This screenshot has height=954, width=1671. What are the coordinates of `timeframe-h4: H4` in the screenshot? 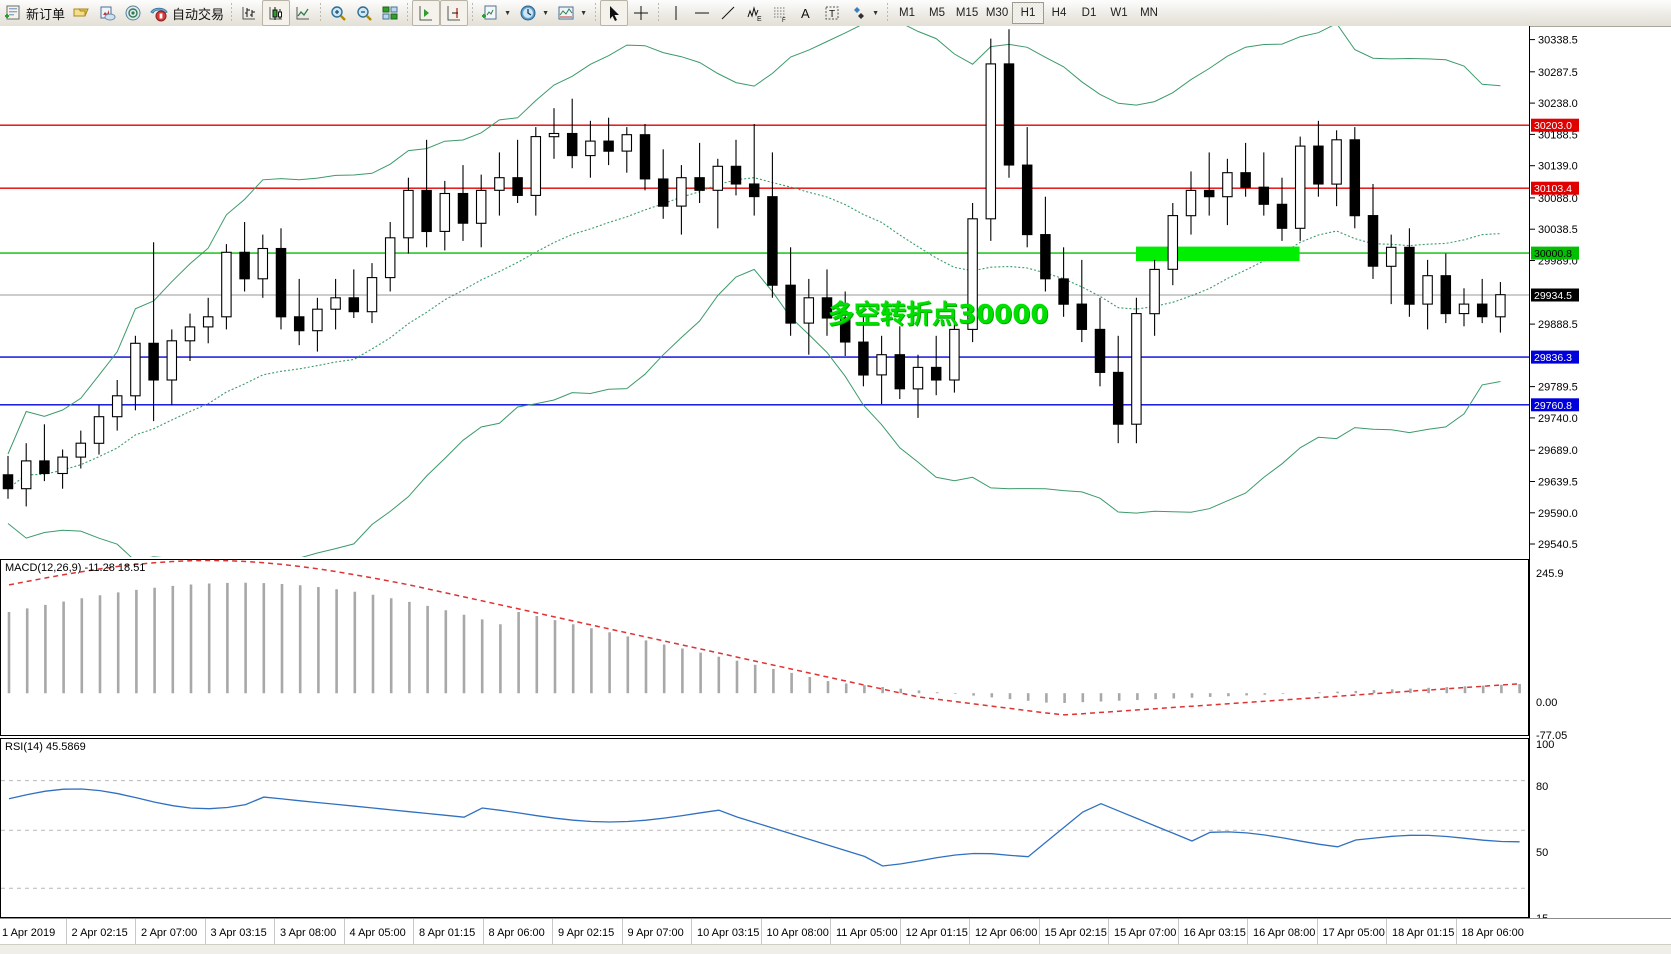 It's located at (1059, 13).